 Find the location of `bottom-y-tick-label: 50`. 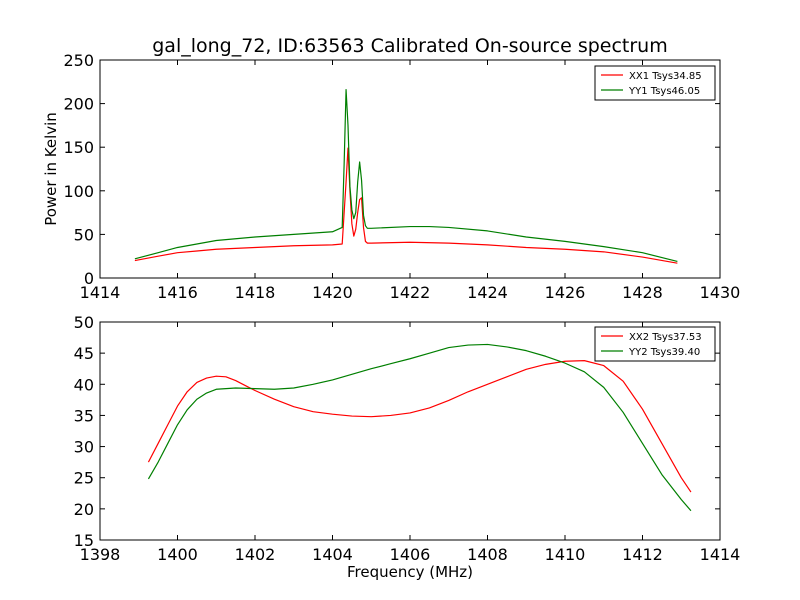

bottom-y-tick-label: 50 is located at coordinates (84, 322).